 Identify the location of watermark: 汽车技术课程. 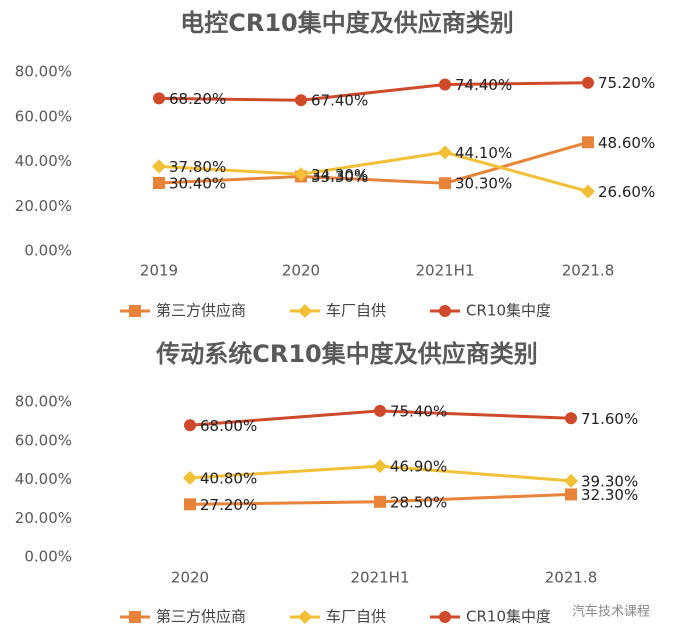
(611, 612).